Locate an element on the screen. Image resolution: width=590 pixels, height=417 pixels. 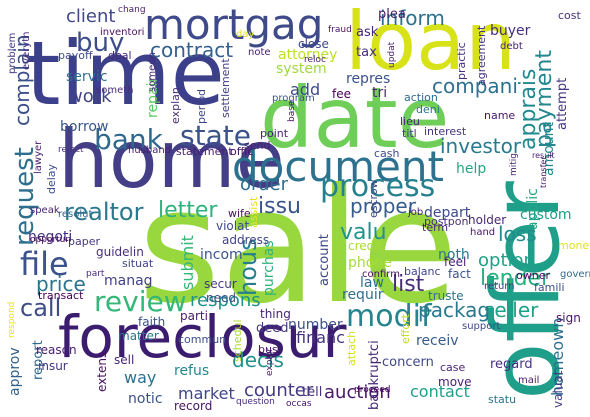
word-loss: loss is located at coordinates (517, 234).